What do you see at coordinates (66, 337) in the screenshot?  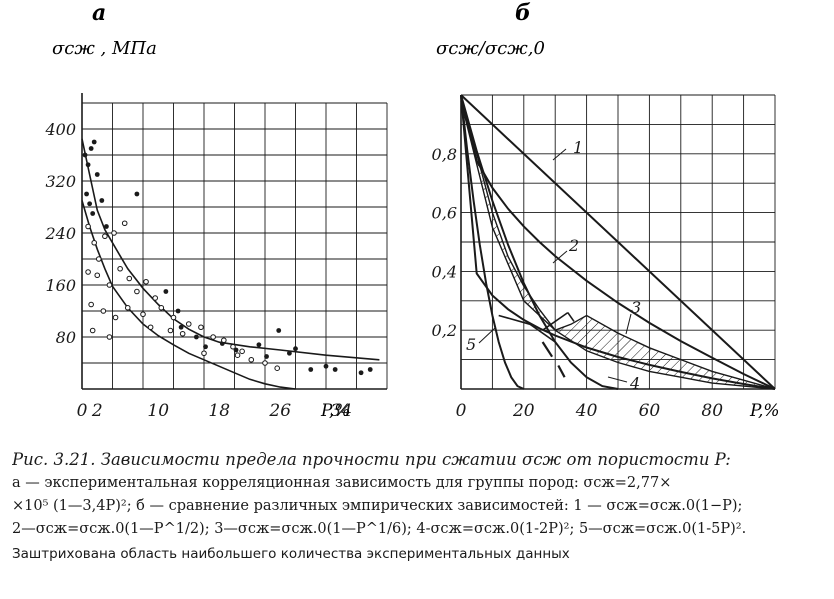 I see `y-tick-label: 80` at bounding box center [66, 337].